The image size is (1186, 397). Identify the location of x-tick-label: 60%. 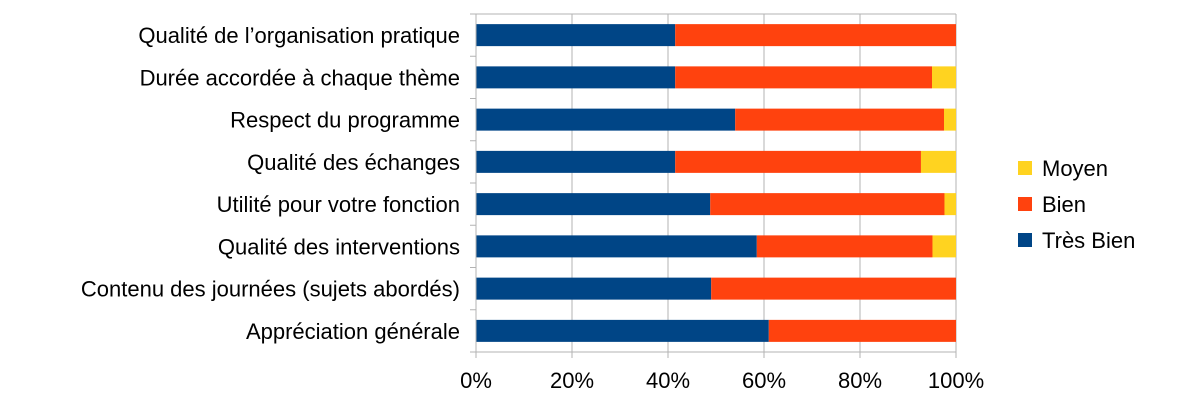
(764, 380).